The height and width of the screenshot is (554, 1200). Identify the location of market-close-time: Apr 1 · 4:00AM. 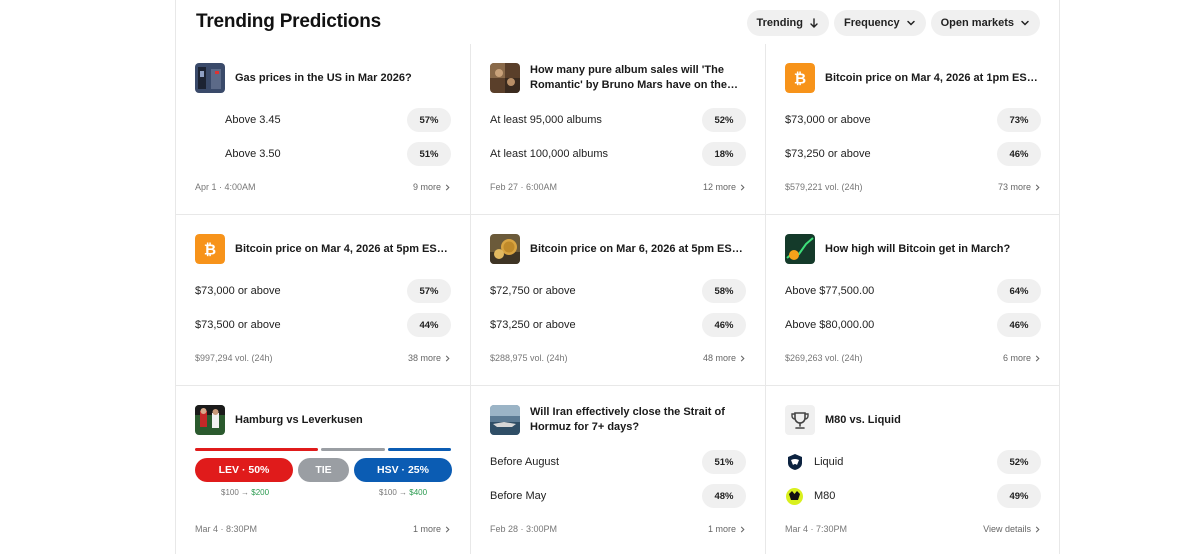
(225, 187).